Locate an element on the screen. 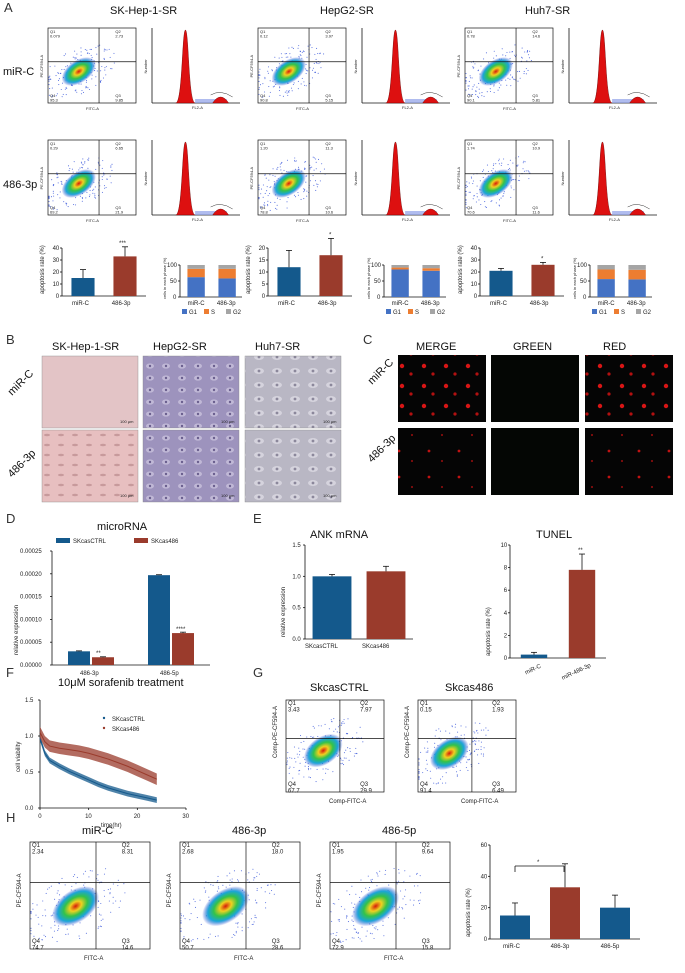 Image resolution: width=685 pixels, height=973 pixels. y-tick-label: 0 is located at coordinates (506, 659).